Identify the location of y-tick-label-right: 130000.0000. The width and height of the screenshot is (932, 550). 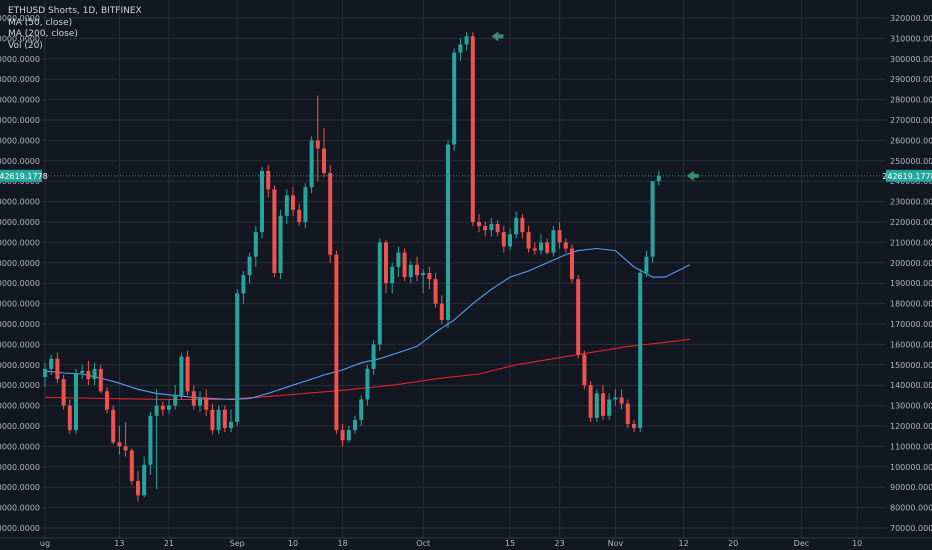
(911, 406).